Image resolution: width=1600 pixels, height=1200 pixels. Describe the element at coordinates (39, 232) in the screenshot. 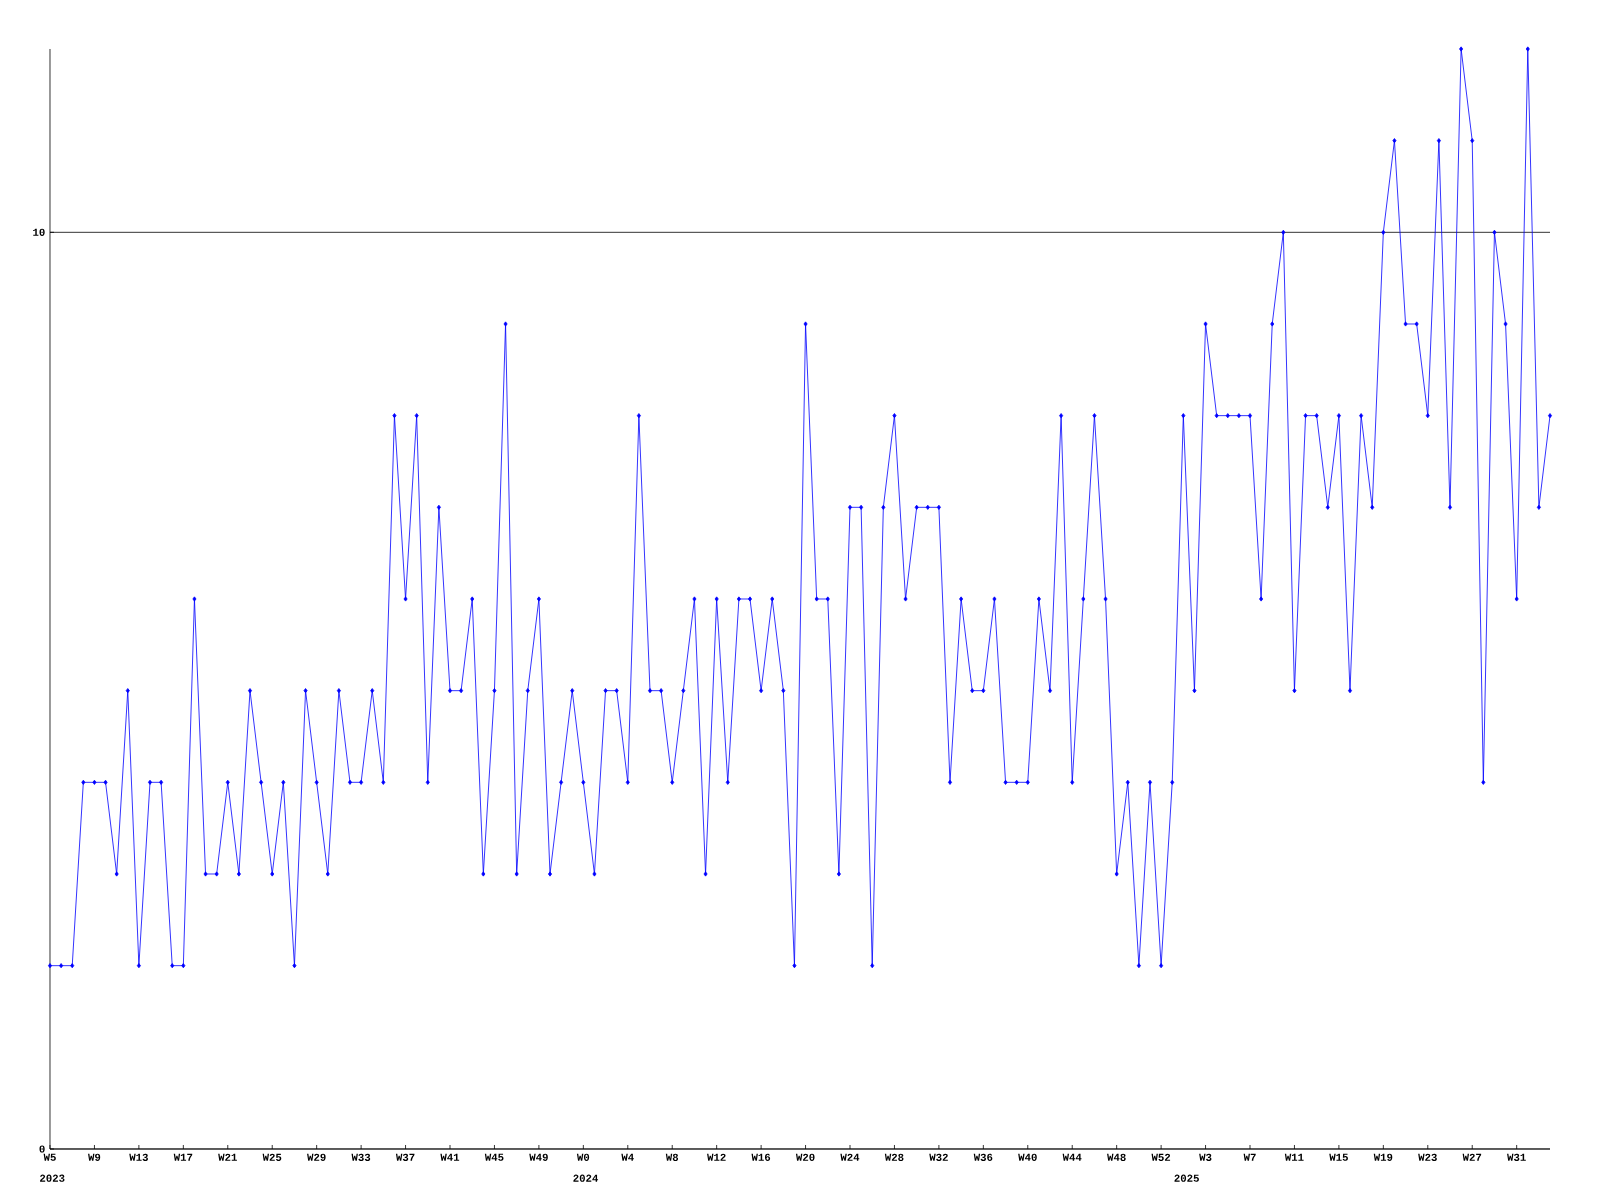

I see `y-tick-label: 10` at that location.